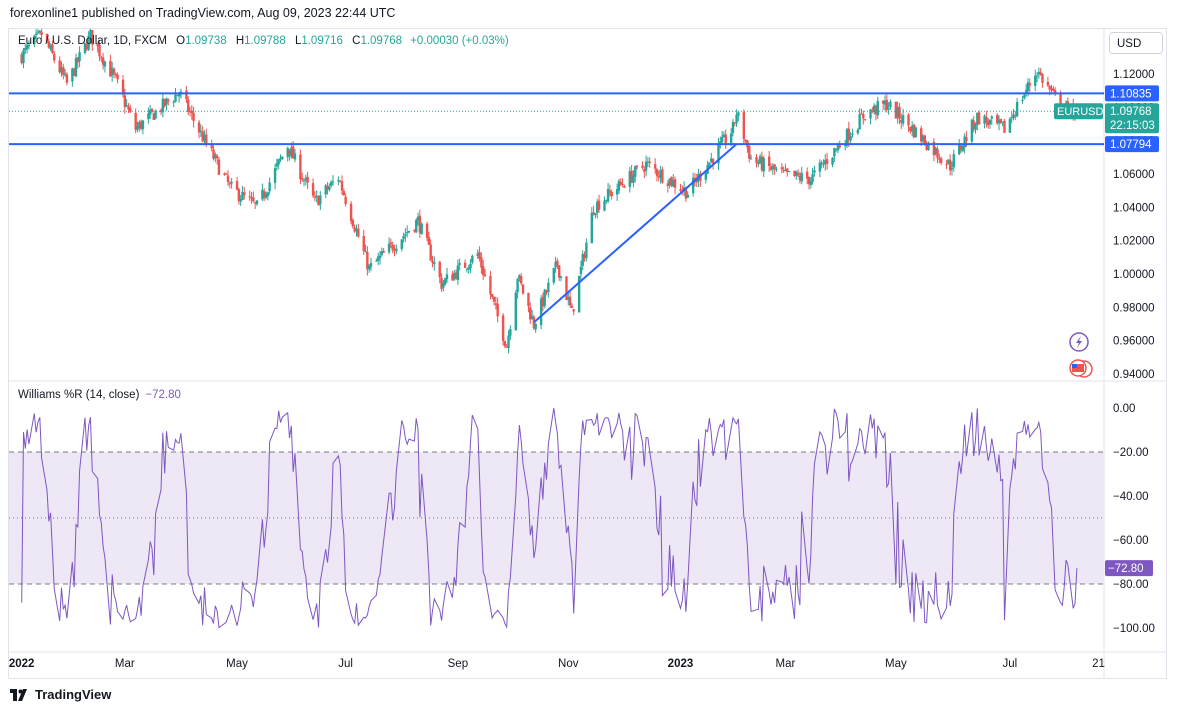 This screenshot has width=1177, height=713. What do you see at coordinates (1136, 43) in the screenshot?
I see `currency-button: USD` at bounding box center [1136, 43].